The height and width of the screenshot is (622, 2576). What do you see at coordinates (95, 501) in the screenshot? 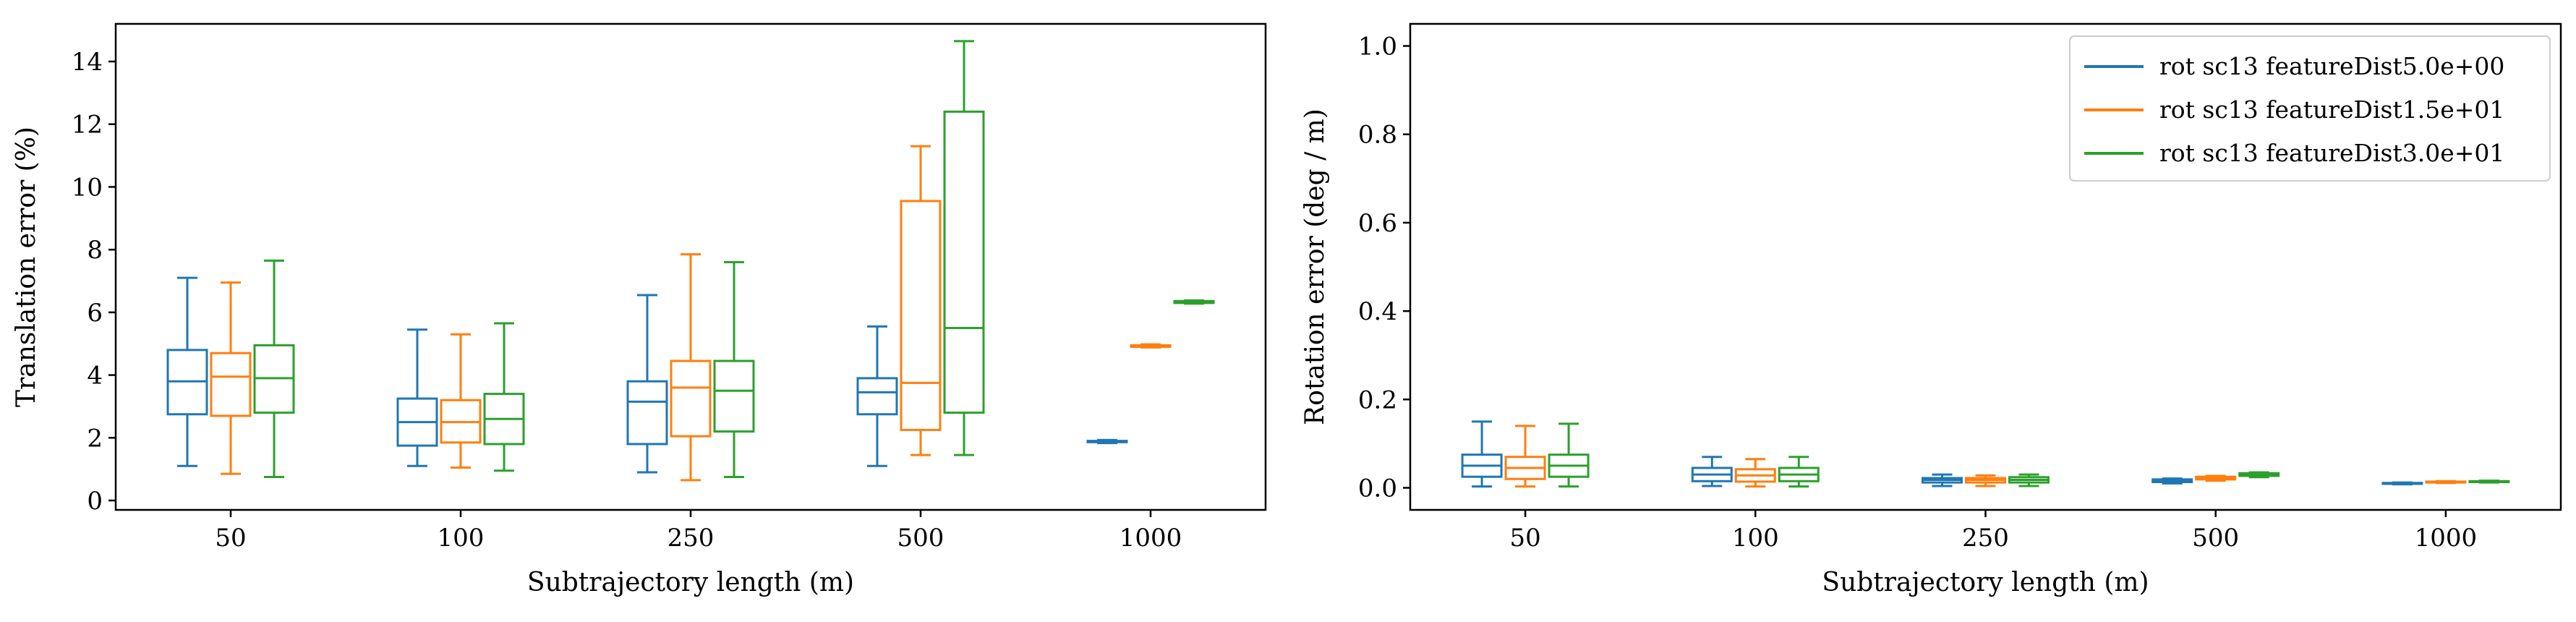
I see `y-tick-label: 0` at bounding box center [95, 501].